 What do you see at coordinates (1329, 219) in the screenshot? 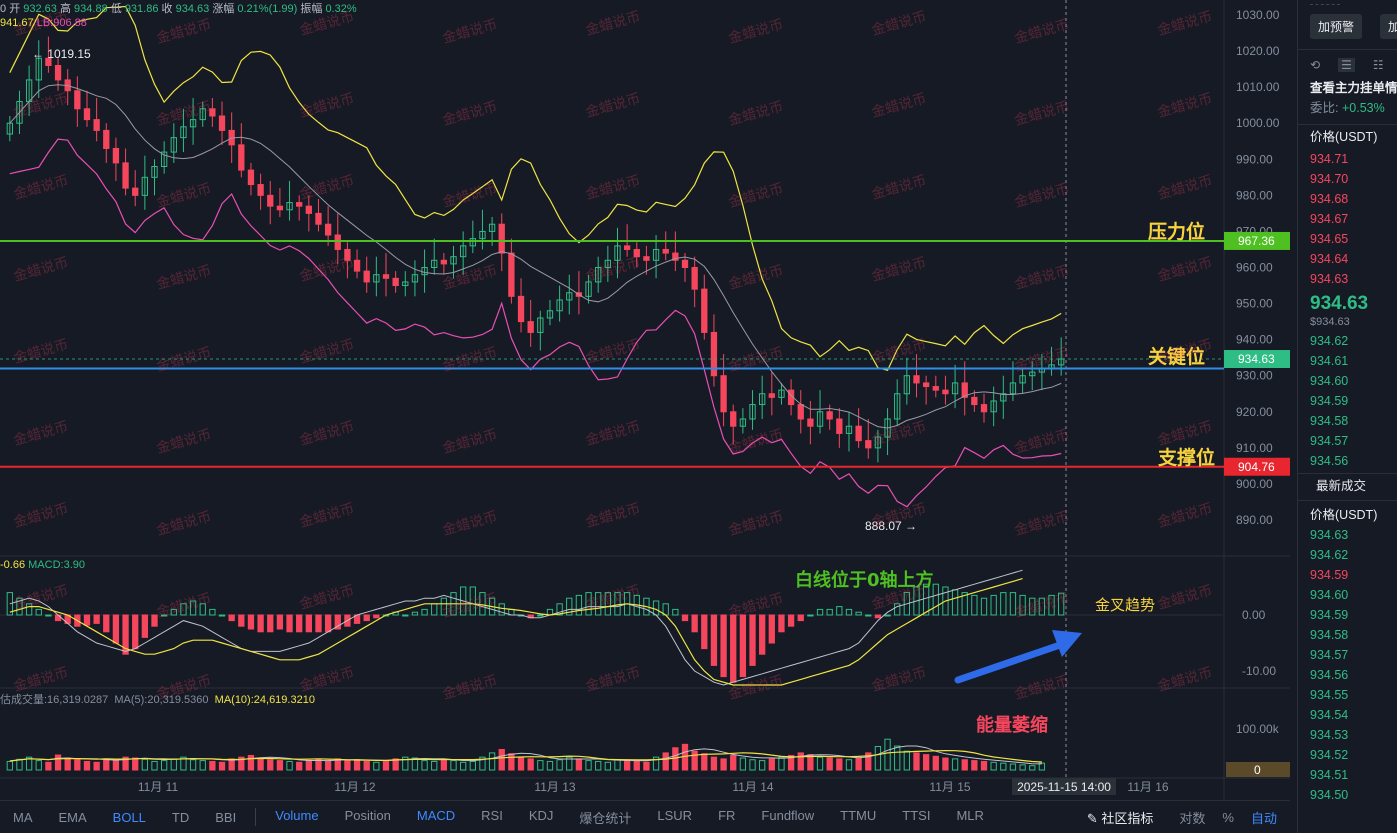
I see `ask-price-row: 934.67` at bounding box center [1329, 219].